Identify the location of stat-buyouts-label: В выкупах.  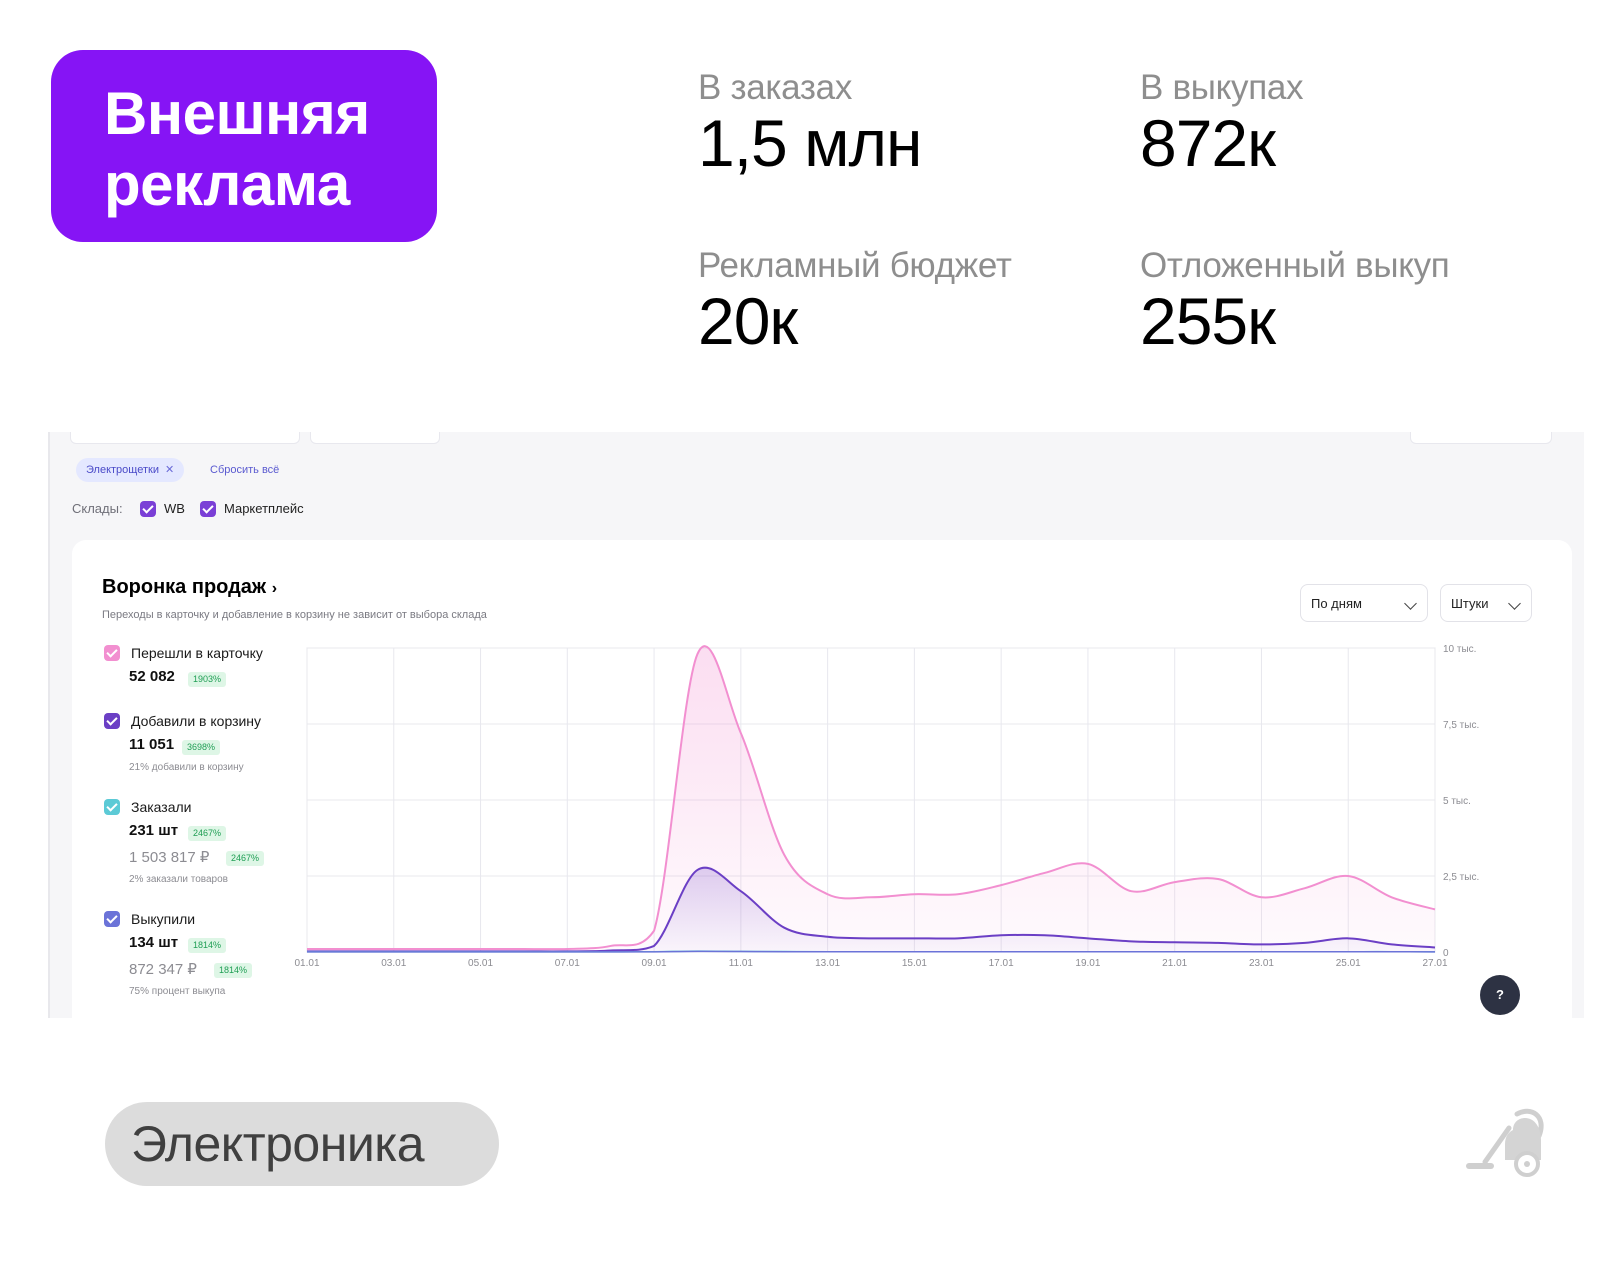
(1222, 87).